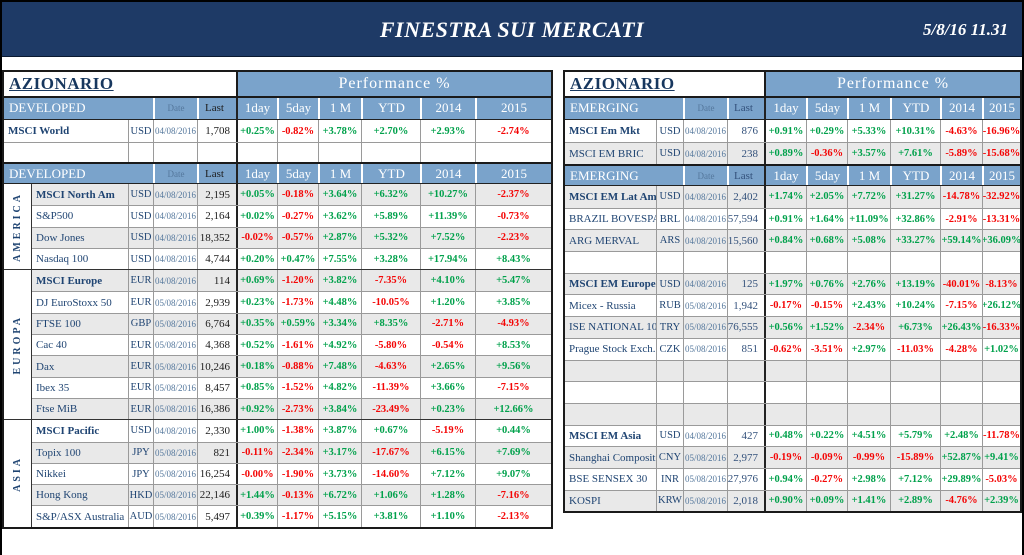 The width and height of the screenshot is (1024, 555). I want to click on perf-value-5day: +0.59%, so click(297, 324).